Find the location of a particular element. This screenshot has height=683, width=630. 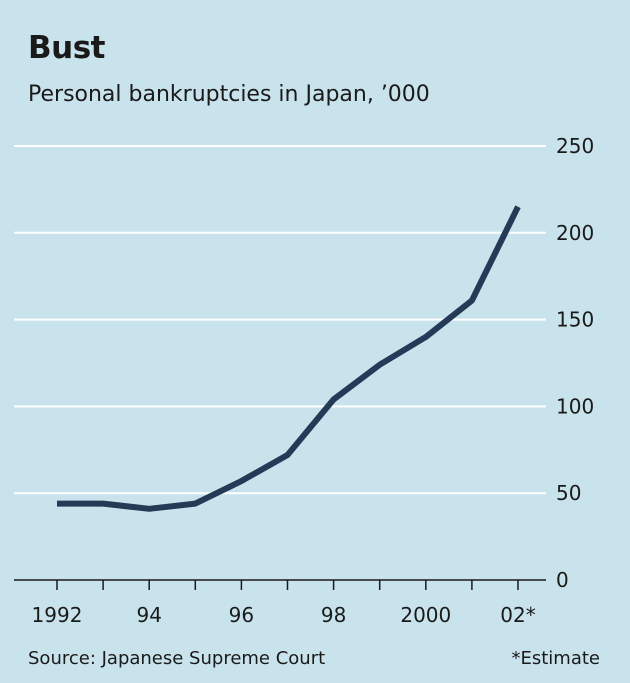

source-note: Source: Japanese Supreme Court is located at coordinates (177, 658).